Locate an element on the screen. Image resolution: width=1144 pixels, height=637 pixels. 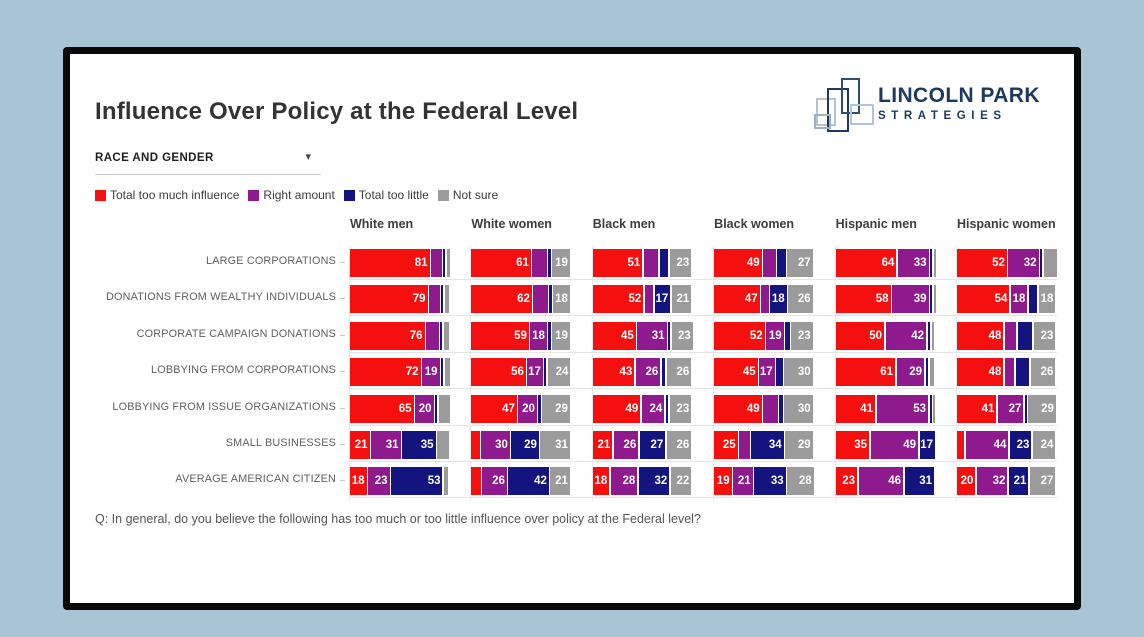
legend-item: Total too much influence is located at coordinates (167, 195).